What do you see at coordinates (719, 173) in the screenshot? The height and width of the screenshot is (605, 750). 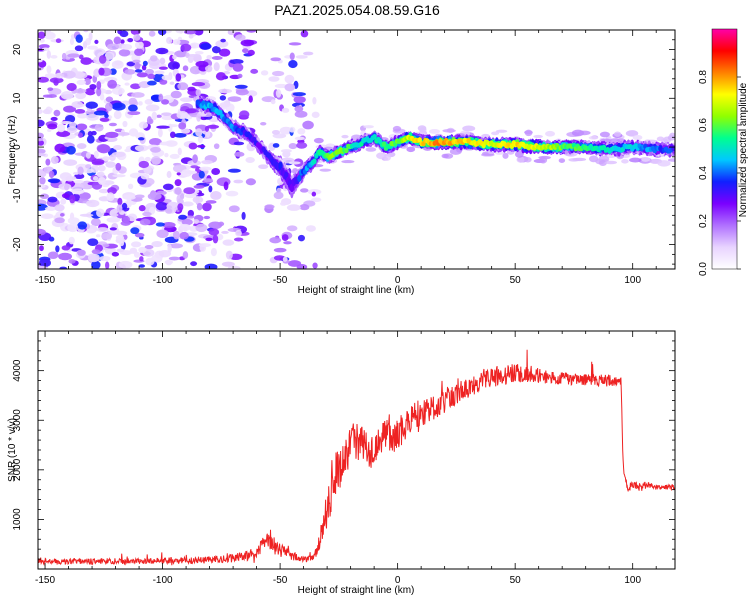 I see `colorbar-ticks: 0.0 0.2 0.4 0.6 0.8` at bounding box center [719, 173].